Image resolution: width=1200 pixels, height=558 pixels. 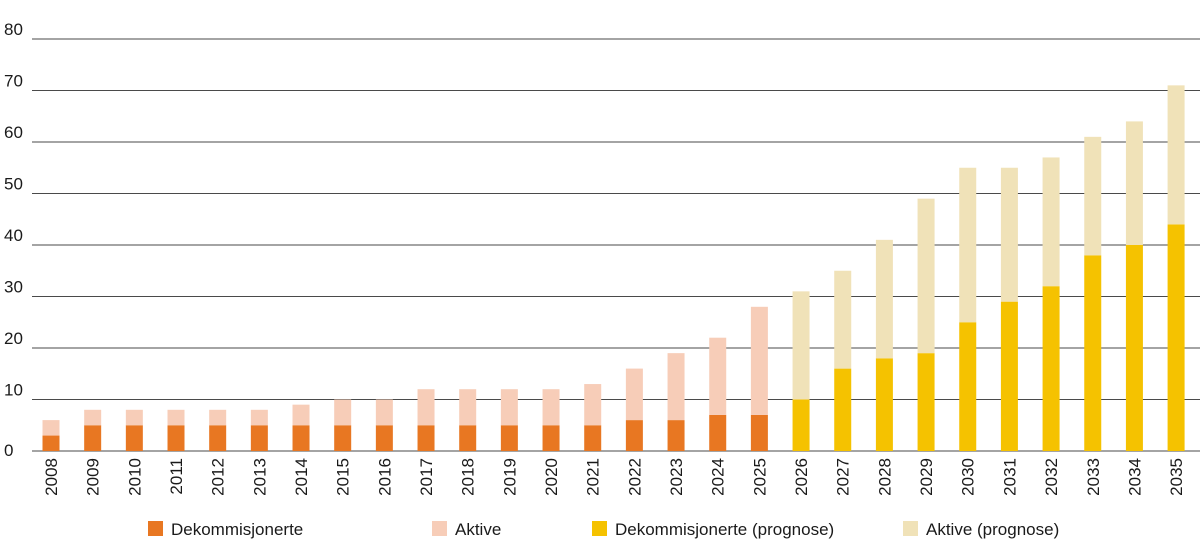 I want to click on x-tick-label: 2015, so click(x=343, y=477).